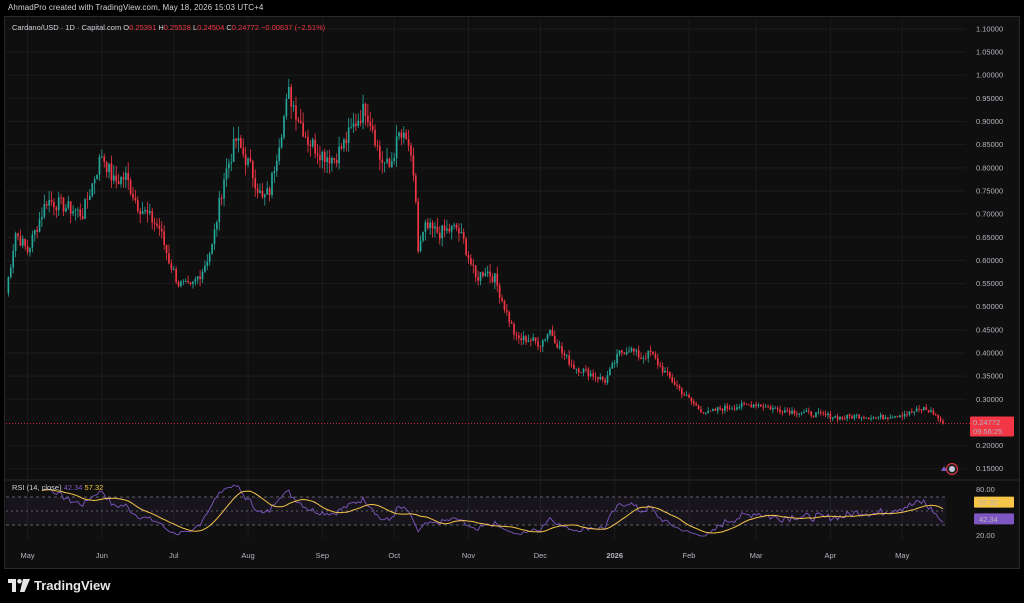 The image size is (1024, 603). Describe the element at coordinates (989, 121) in the screenshot. I see `price-tick-label: 0.90000` at that location.